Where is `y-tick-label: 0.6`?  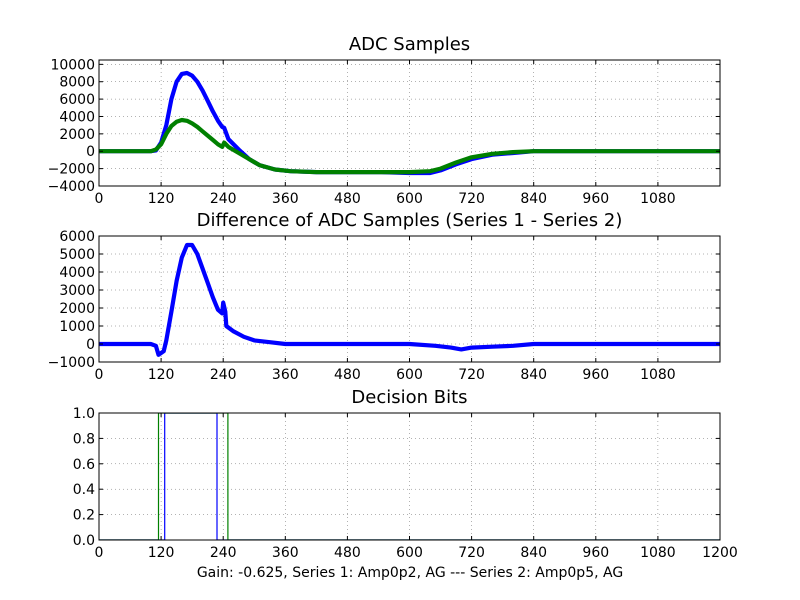 y-tick-label: 0.6 is located at coordinates (84, 465).